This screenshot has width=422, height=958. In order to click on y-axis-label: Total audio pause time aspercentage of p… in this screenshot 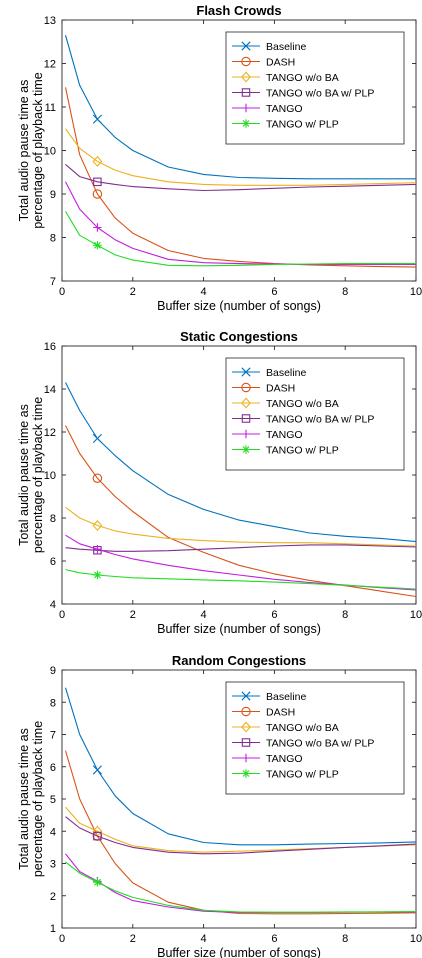, I will do `click(31, 150)`.